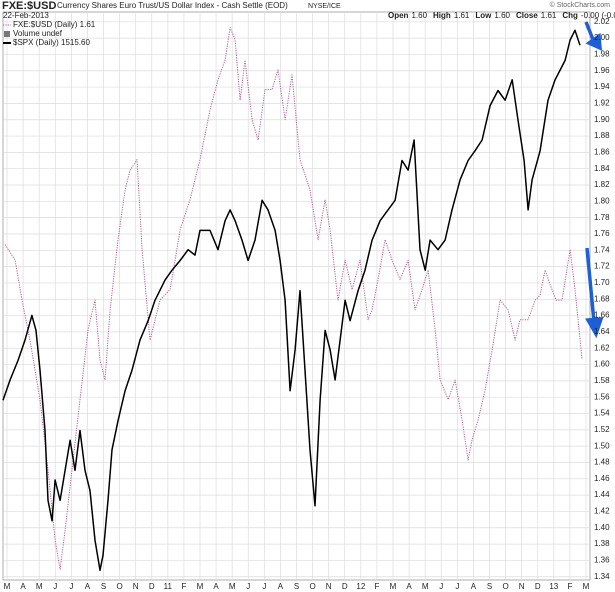 Image resolution: width=615 pixels, height=592 pixels. I want to click on y-tick-label: 1.74, so click(602, 249).